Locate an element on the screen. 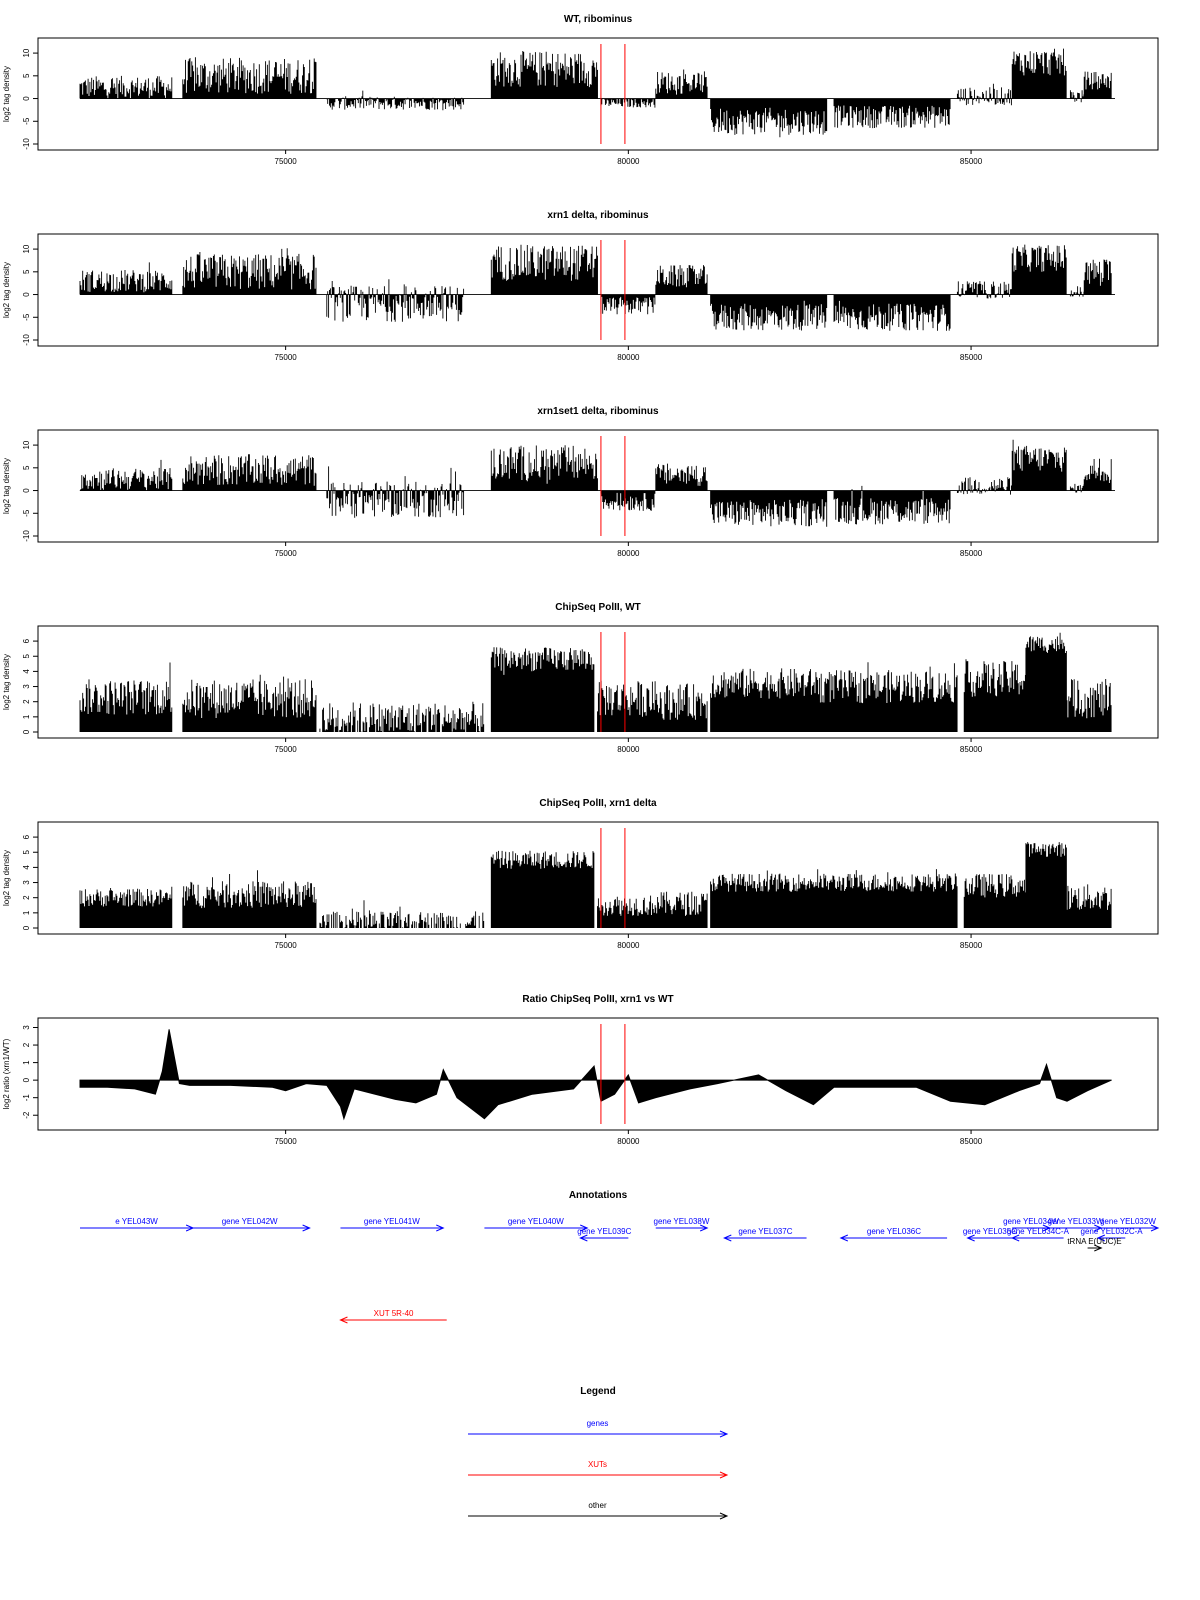 The height and width of the screenshot is (1600, 1200). annotation-label: XUT 5R-40 is located at coordinates (394, 1313).